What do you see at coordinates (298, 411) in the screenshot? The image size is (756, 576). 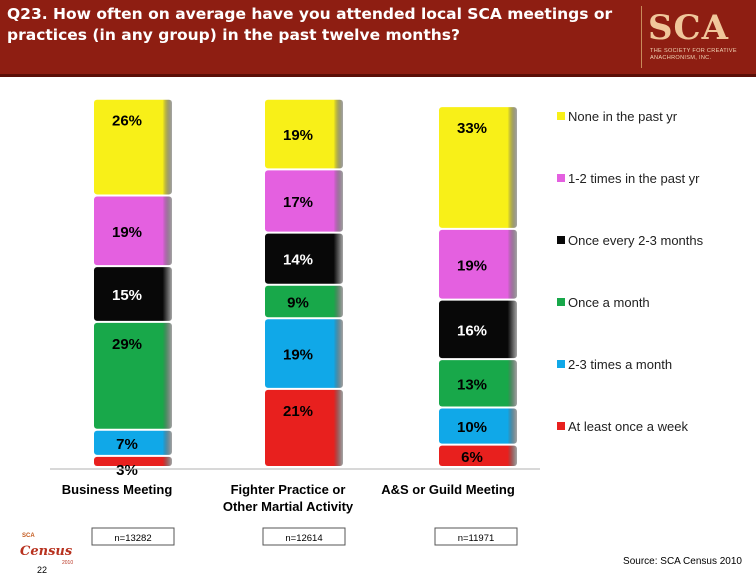 I see `data-label-fighter-practice-or-other-martial-activity-at-least-once-a-week: 21%` at bounding box center [298, 411].